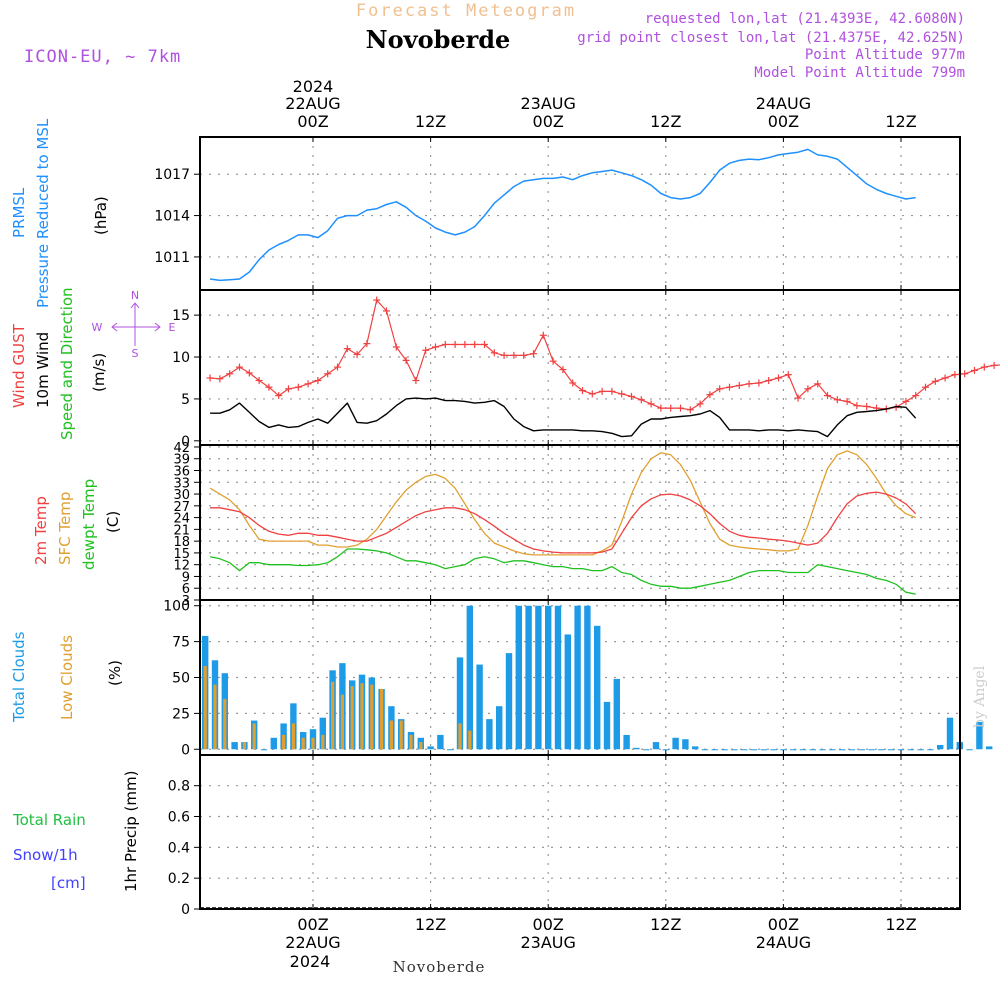  What do you see at coordinates (176, 607) in the screenshot?
I see `y-tick-label: 100` at bounding box center [176, 607].